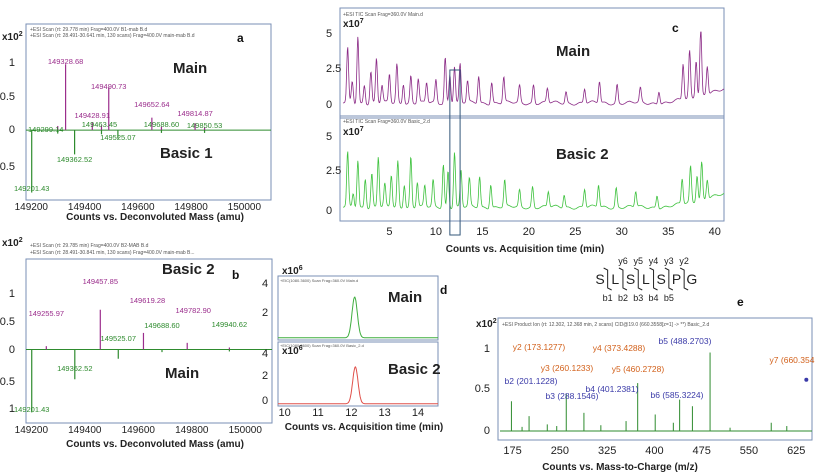 The height and width of the screenshot is (476, 826). I want to click on pa-x-tick: 149400, so click(85, 207).